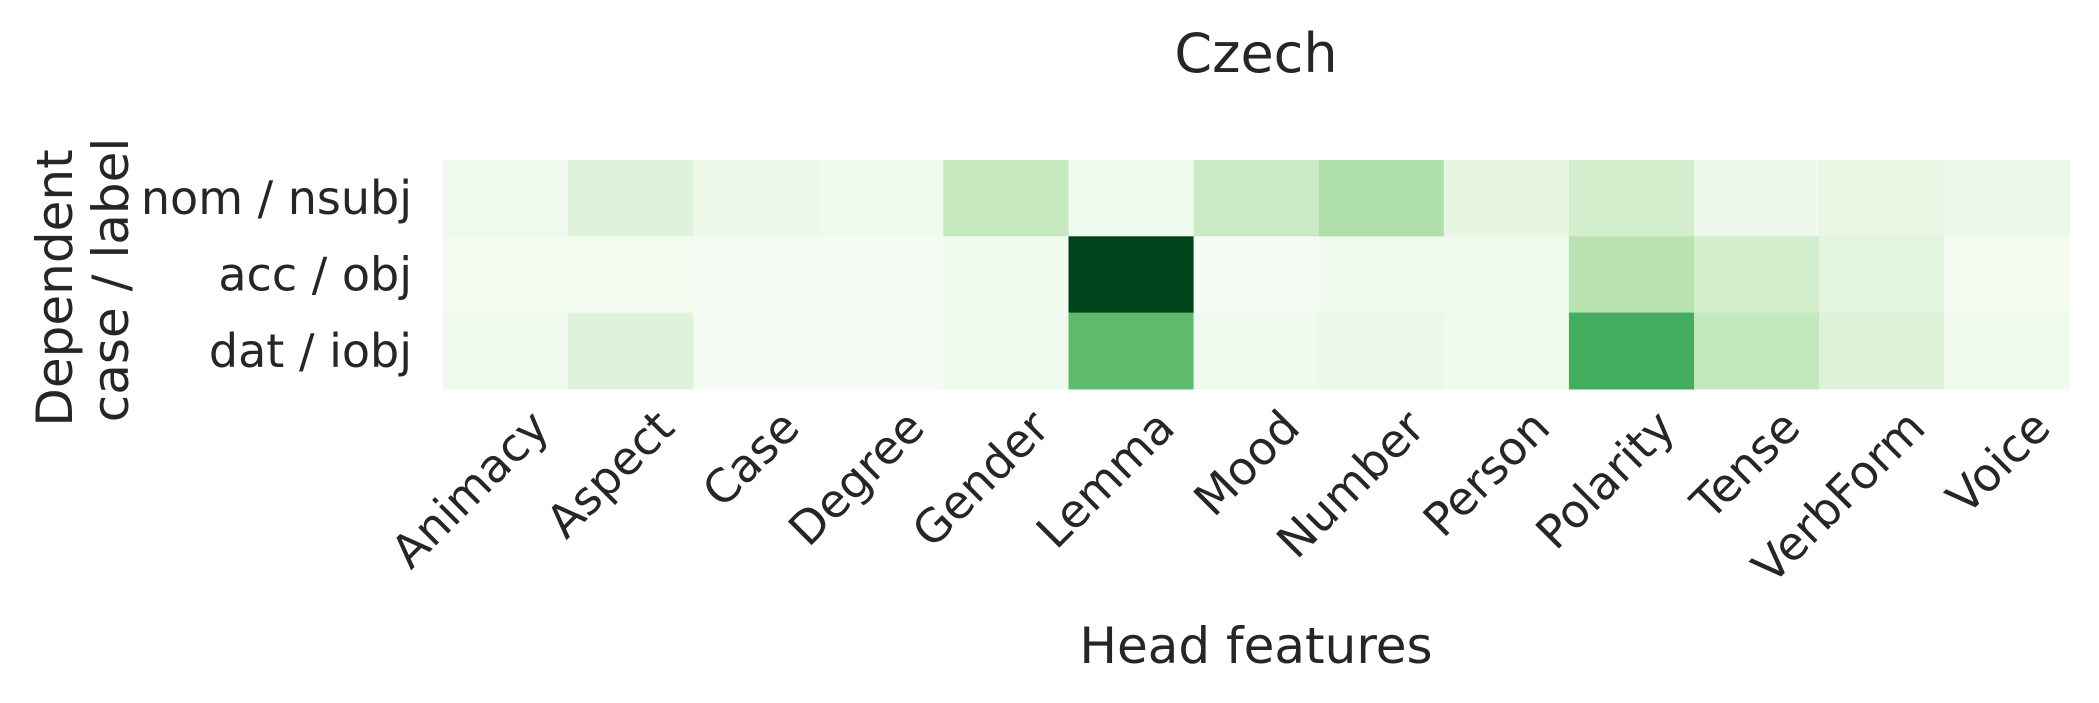  I want to click on y-tick-label: acc / obj, so click(315, 274).